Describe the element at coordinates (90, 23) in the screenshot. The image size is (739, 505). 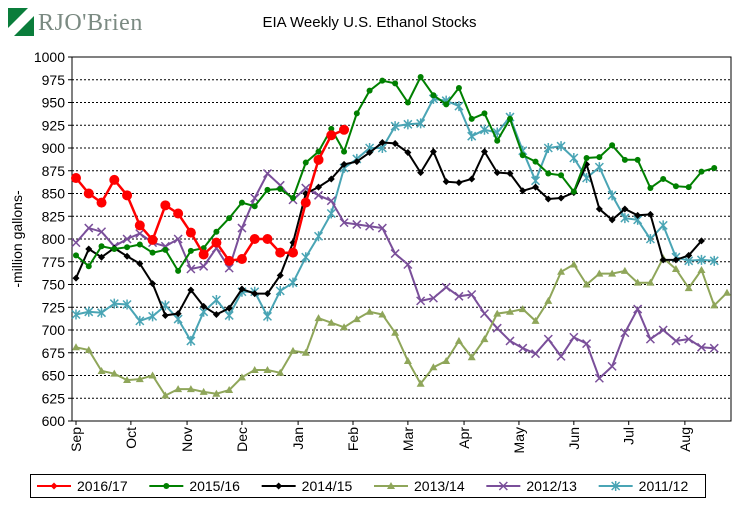
I see `brand-name: RJO'Brien` at that location.